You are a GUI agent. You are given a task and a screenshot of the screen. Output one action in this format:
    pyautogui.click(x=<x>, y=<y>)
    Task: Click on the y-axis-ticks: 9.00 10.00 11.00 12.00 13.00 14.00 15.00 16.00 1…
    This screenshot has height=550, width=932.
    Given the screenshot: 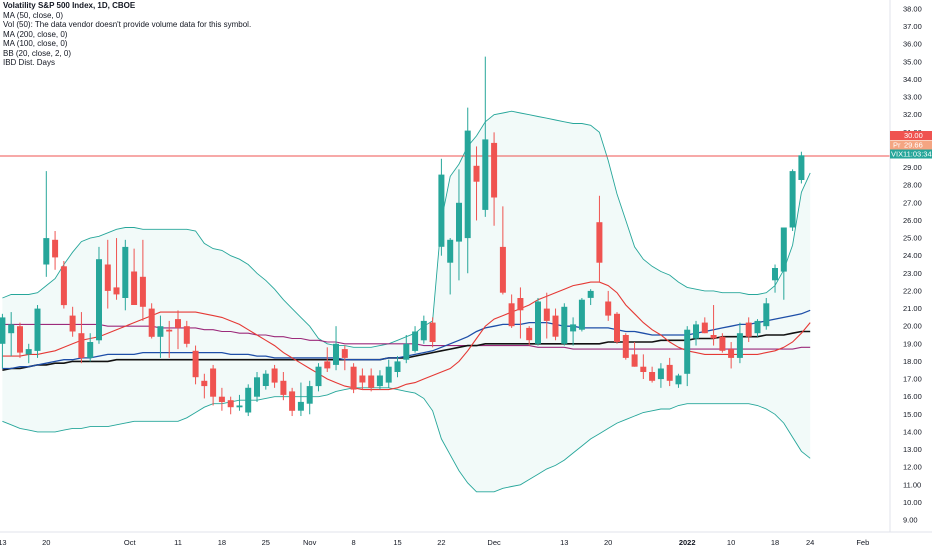 What is the action you would take?
    pyautogui.click(x=912, y=265)
    